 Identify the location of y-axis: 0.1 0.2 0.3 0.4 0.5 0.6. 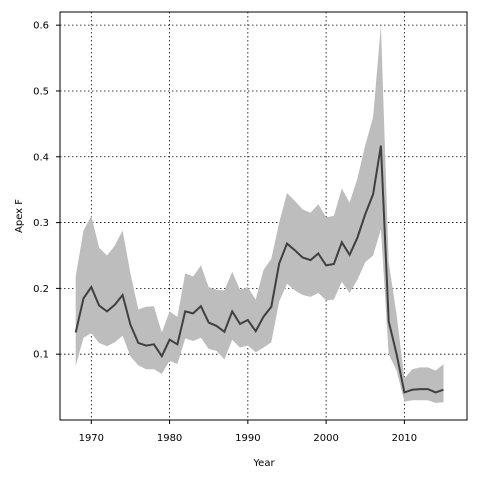
(46, 191).